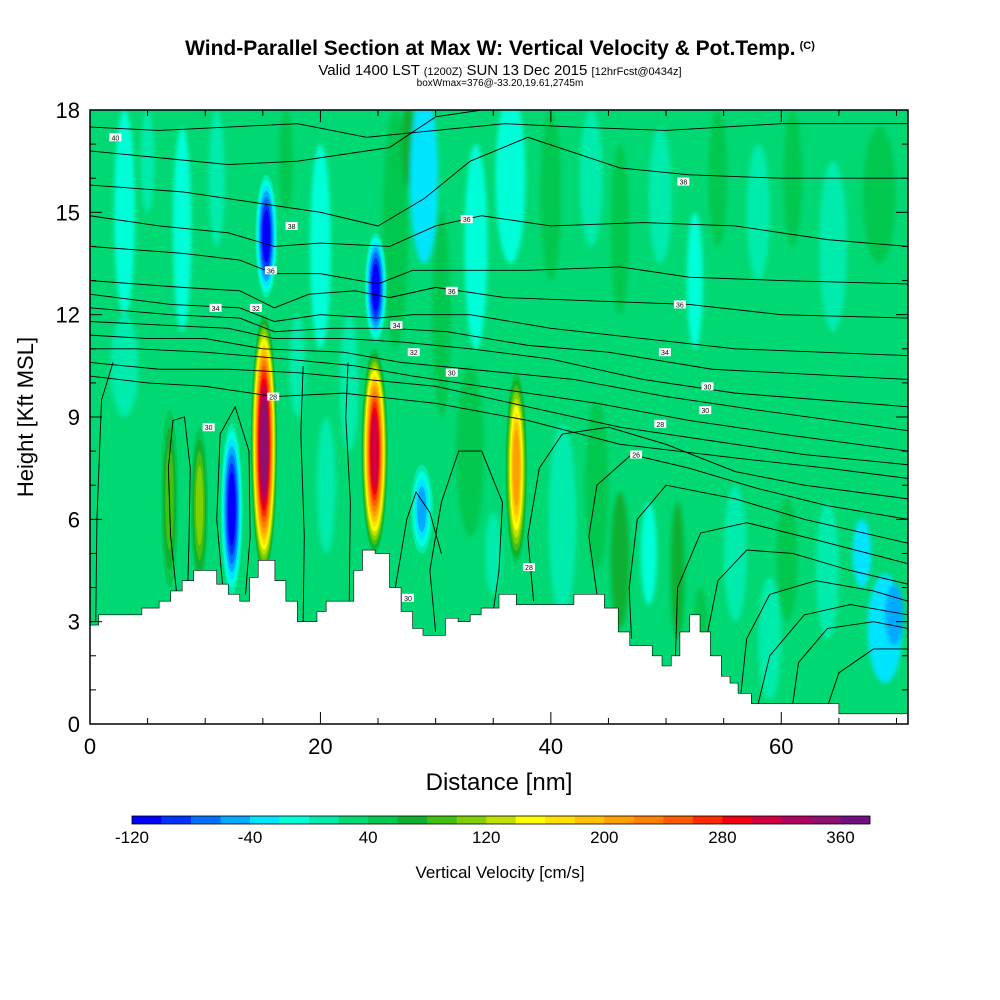 The width and height of the screenshot is (1000, 1000). I want to click on x-tick-label: 40, so click(551, 746).